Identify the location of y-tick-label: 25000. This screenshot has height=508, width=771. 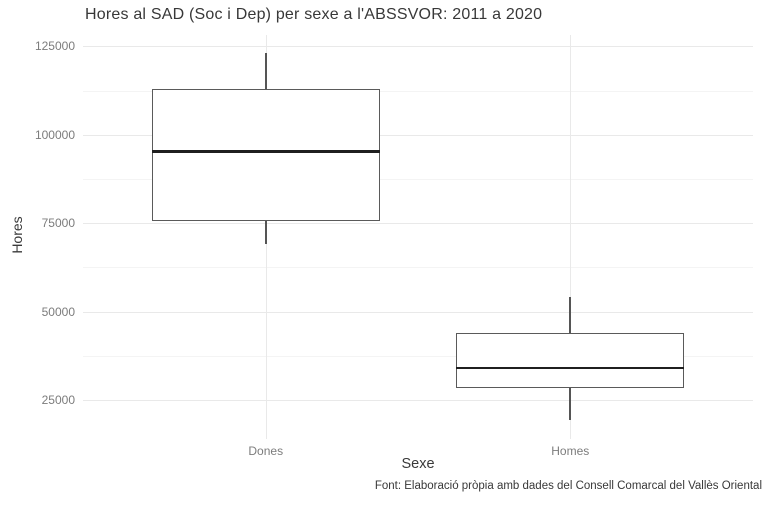
(58, 400).